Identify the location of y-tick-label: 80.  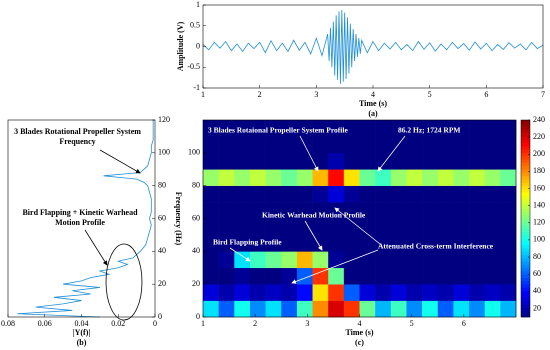
(162, 184).